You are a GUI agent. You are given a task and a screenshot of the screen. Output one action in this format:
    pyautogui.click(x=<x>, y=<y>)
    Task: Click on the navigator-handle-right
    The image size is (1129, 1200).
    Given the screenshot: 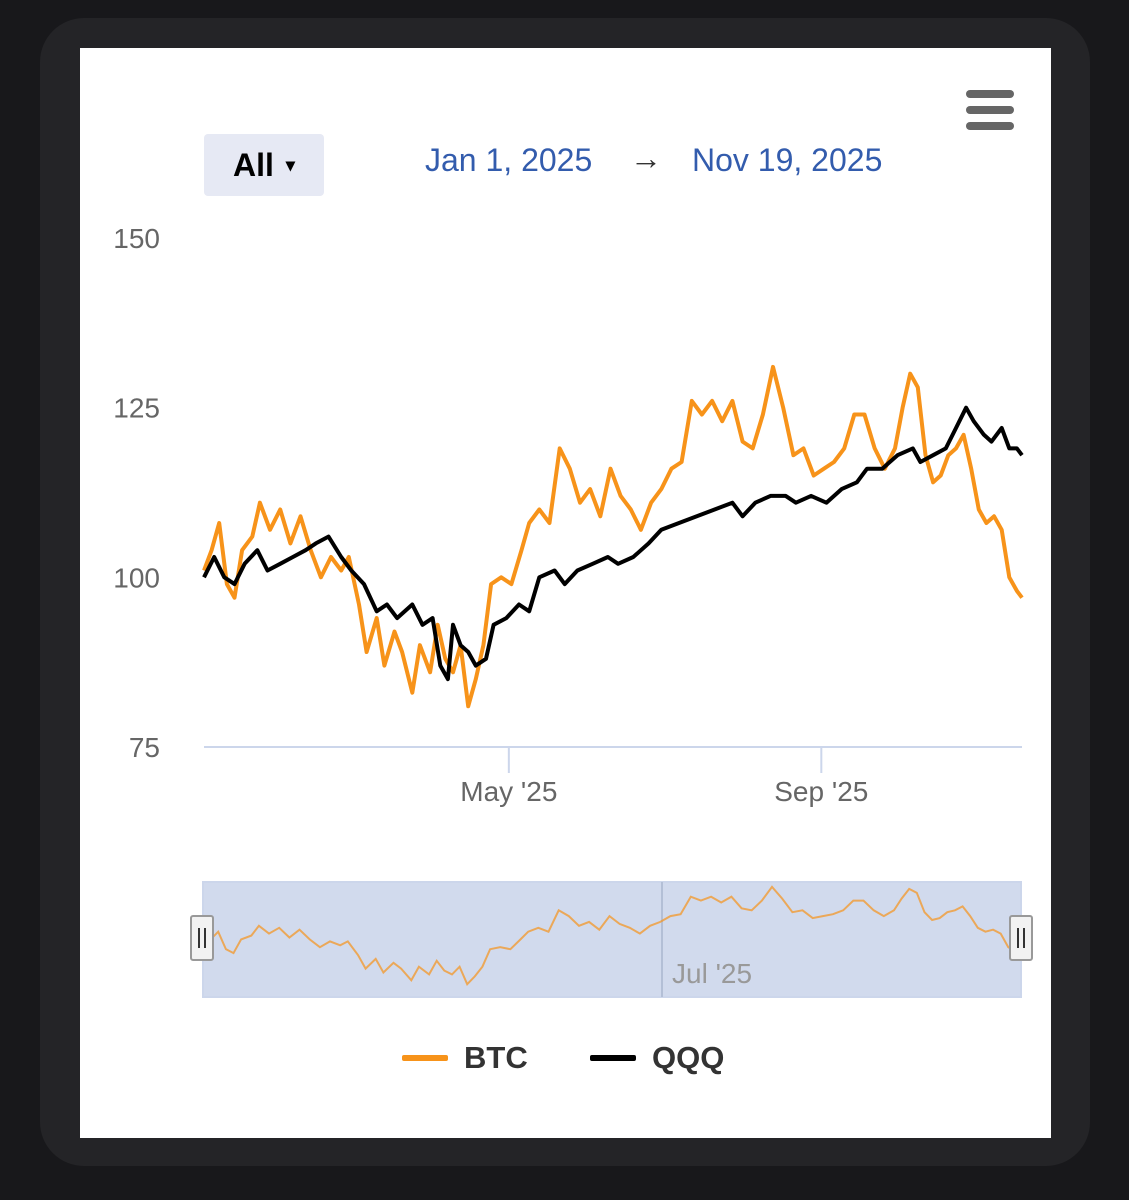 What is the action you would take?
    pyautogui.click(x=1021, y=938)
    